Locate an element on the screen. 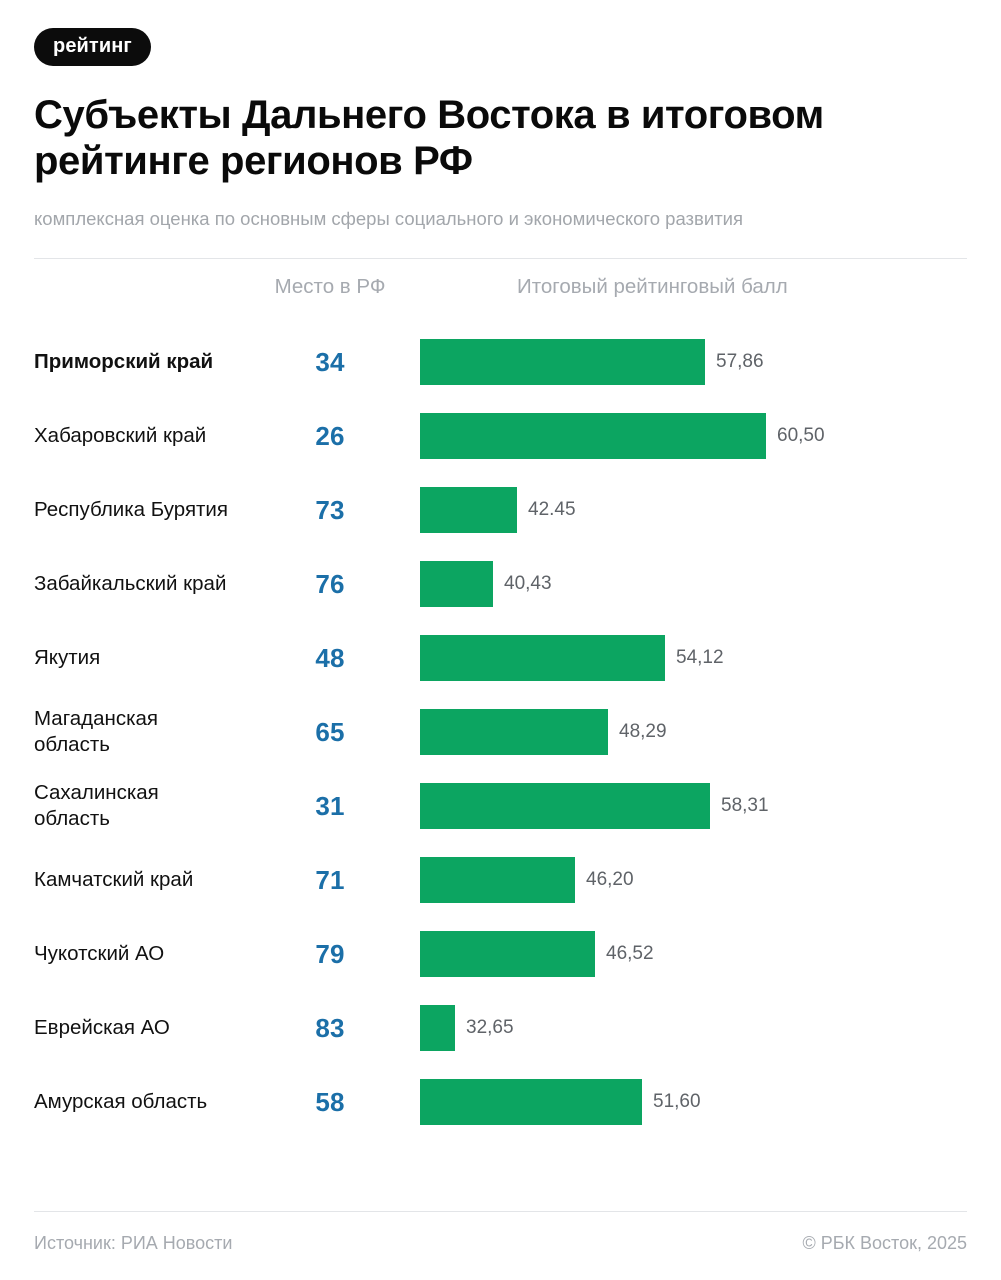 This screenshot has height=1280, width=1001. region-label: Сахалинская область is located at coordinates (96, 806).